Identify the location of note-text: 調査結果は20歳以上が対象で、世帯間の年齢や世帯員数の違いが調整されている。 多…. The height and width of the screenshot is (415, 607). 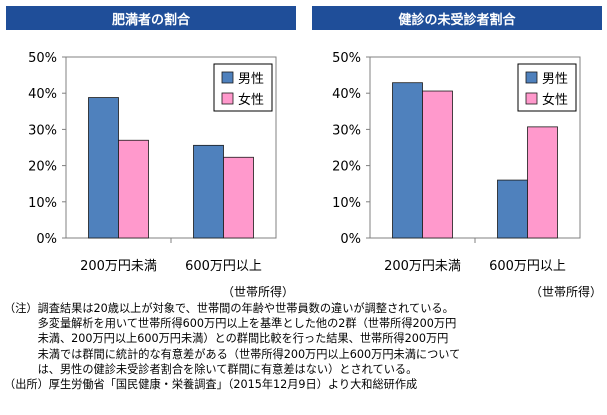
(249, 339).